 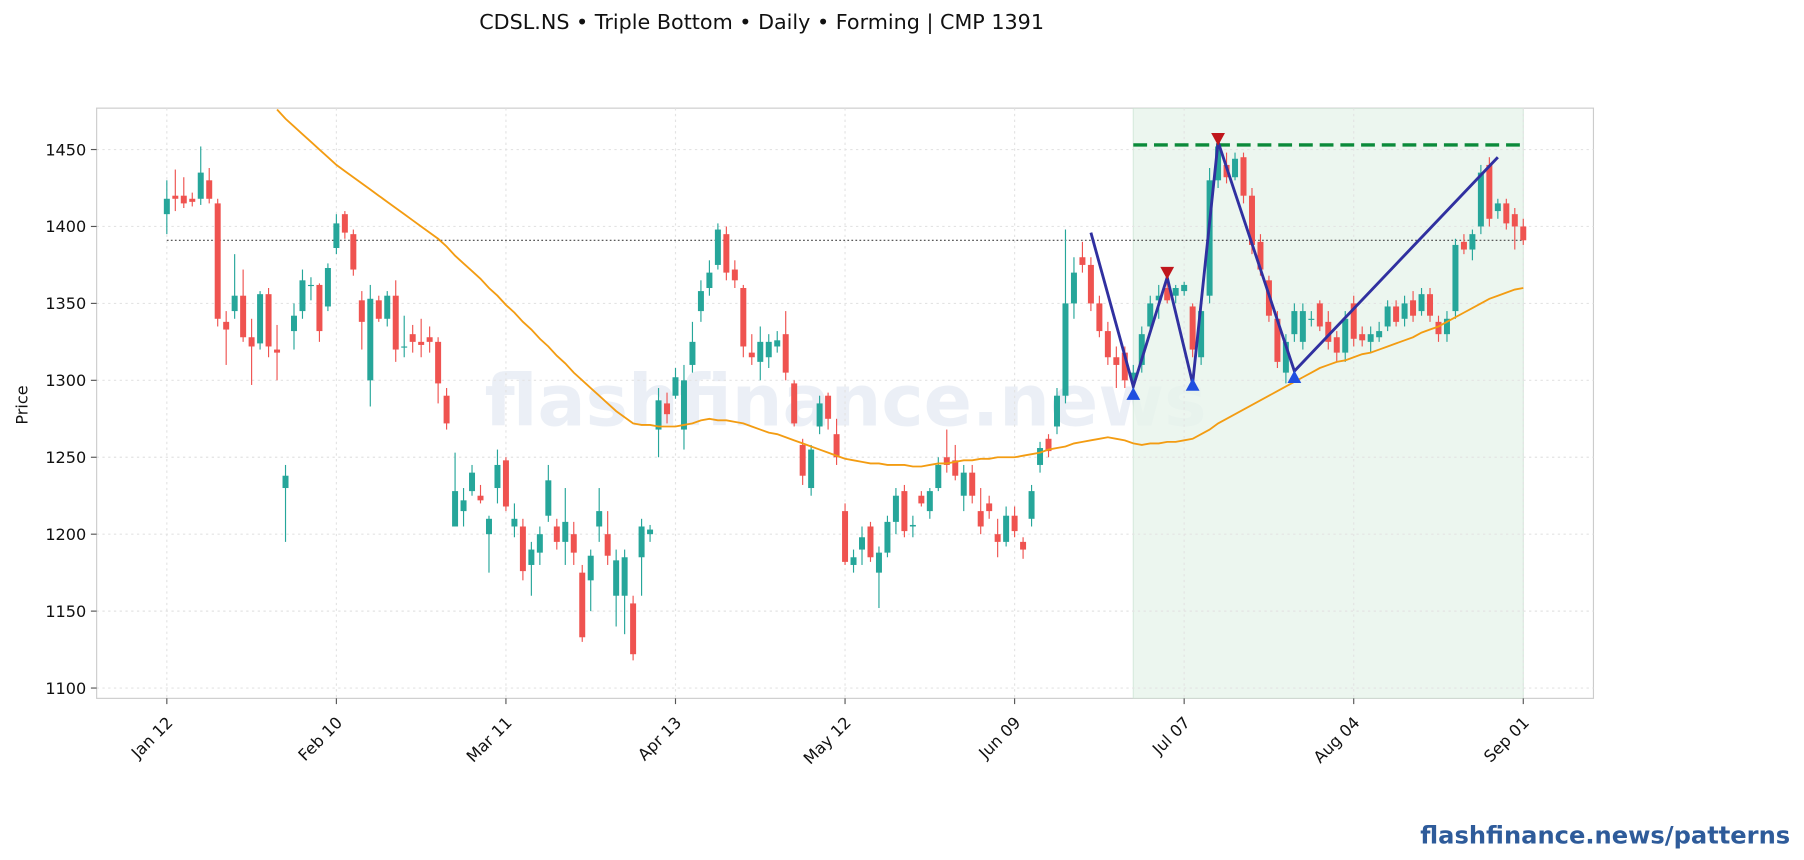 What do you see at coordinates (65, 149) in the screenshot?
I see `y-tick-label: 1450` at bounding box center [65, 149].